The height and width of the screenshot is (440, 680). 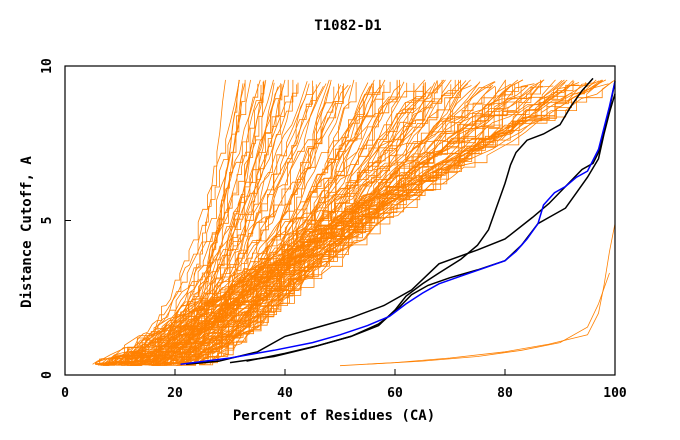 What do you see at coordinates (65, 393) in the screenshot?
I see `x-tick-label: 0` at bounding box center [65, 393].